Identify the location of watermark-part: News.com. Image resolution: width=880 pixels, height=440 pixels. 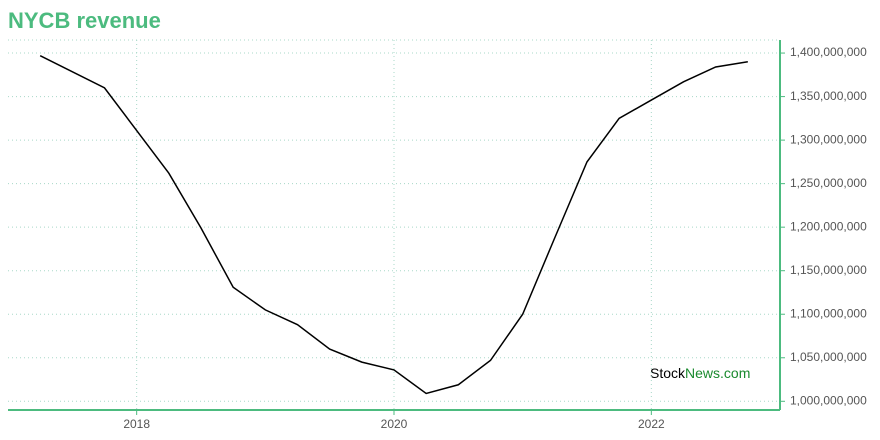
(717, 373).